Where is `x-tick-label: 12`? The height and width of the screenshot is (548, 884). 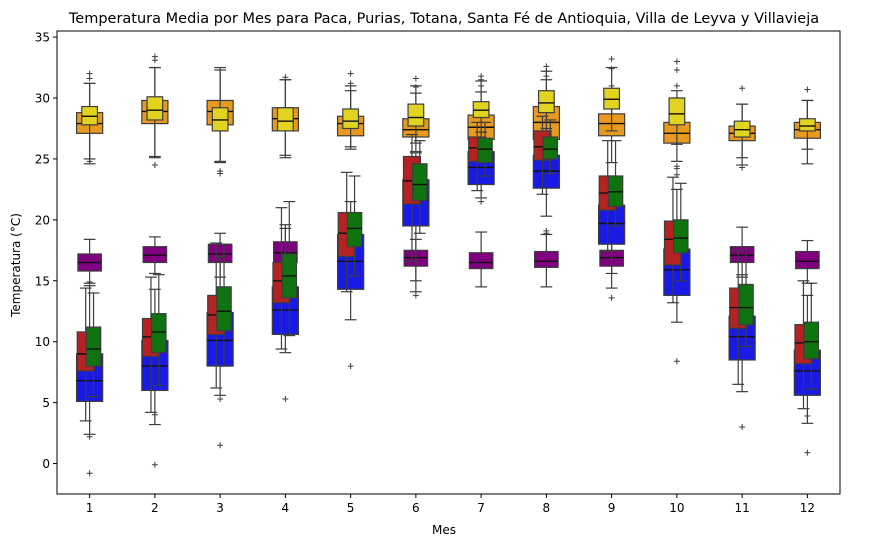 x-tick-label: 12 is located at coordinates (807, 508).